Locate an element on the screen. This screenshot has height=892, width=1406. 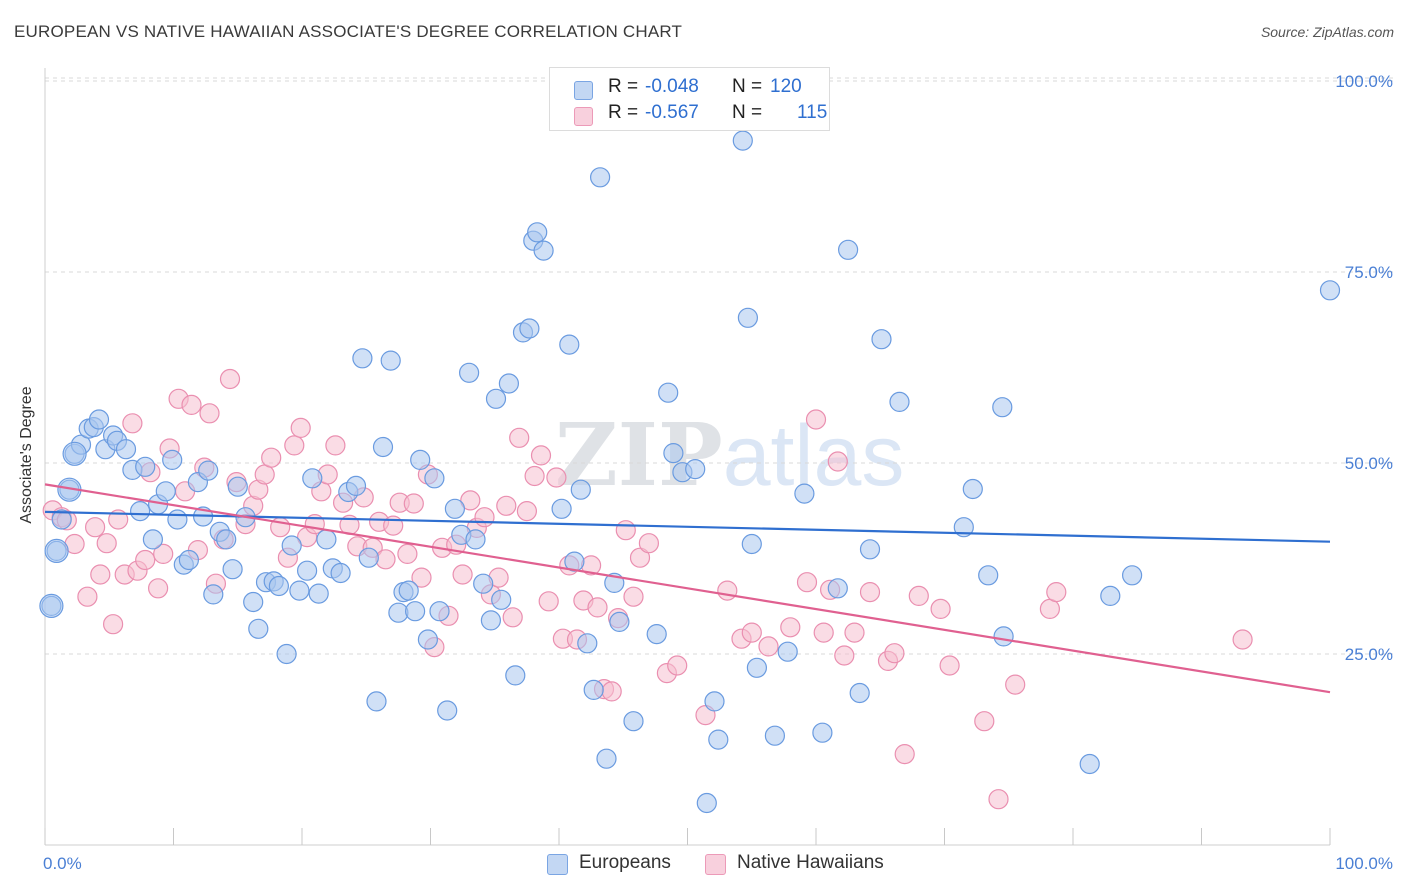
y-tick-label: 100.0% is located at coordinates (1364, 81).